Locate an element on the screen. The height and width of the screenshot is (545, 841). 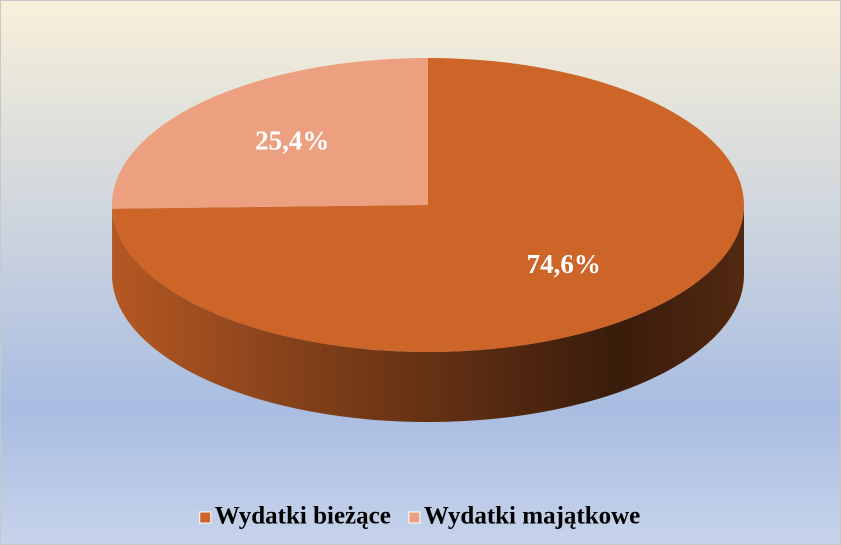
slice is located at coordinates (270, 133).